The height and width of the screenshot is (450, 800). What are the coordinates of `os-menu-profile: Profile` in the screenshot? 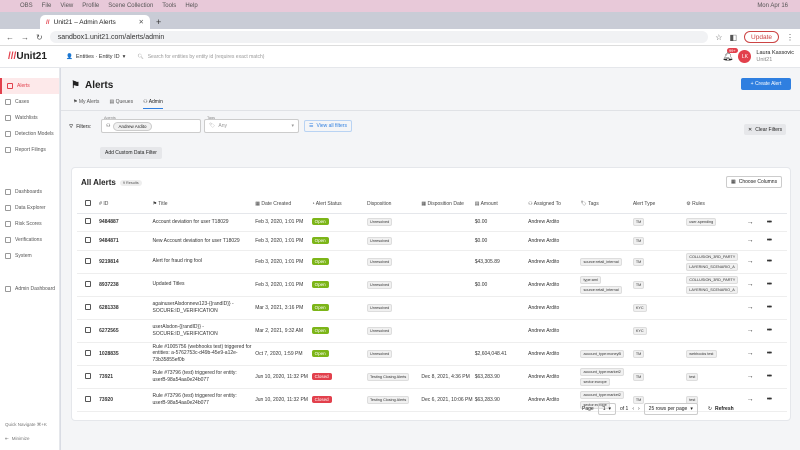 It's located at (91, 6).